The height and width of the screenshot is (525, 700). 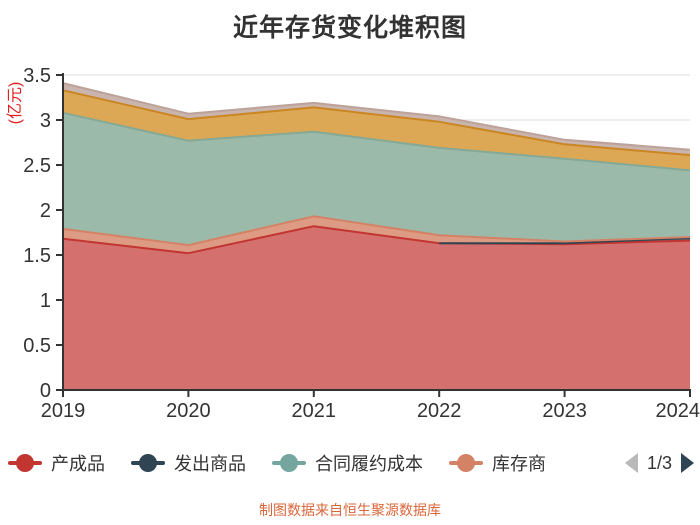 What do you see at coordinates (78, 464) in the screenshot?
I see `legend-label: 产成品` at bounding box center [78, 464].